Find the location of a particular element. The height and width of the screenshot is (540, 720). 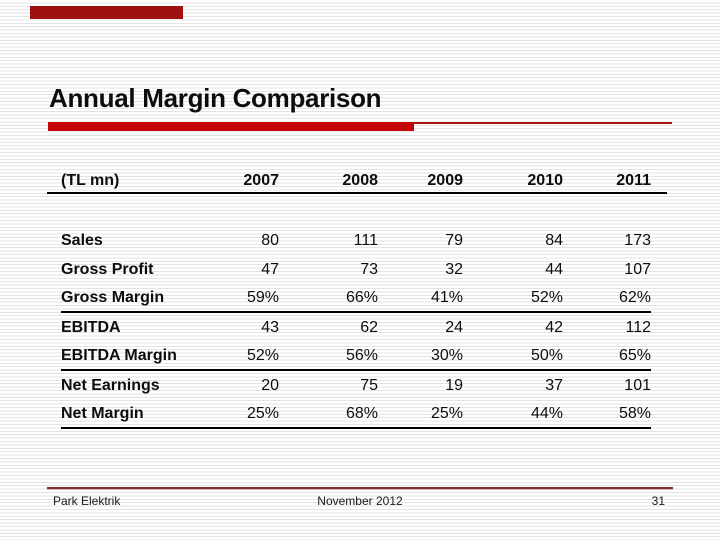

table-cell-2008: 111 is located at coordinates (365, 240).